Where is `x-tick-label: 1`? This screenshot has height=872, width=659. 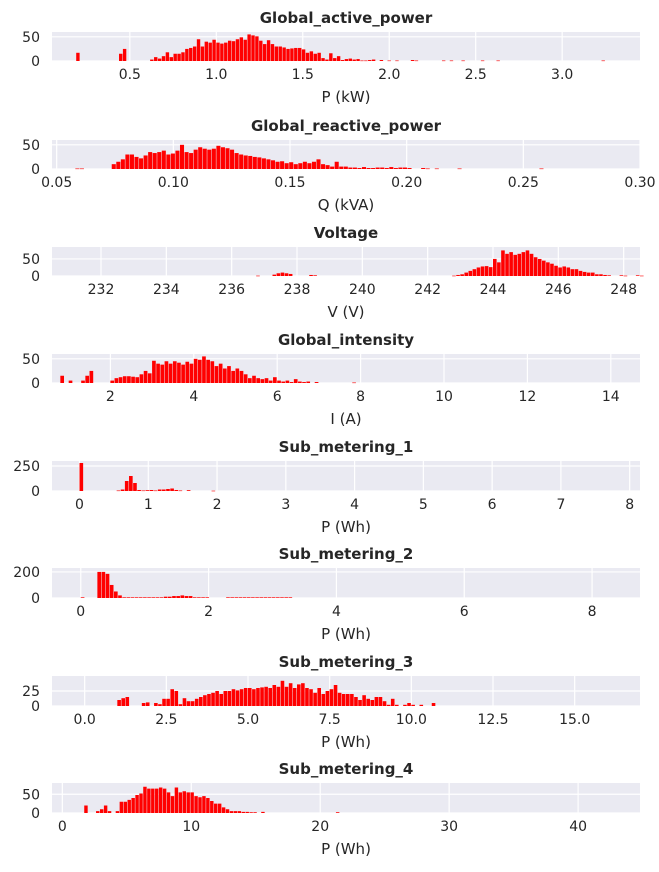
x-tick-label: 1 is located at coordinates (148, 505).